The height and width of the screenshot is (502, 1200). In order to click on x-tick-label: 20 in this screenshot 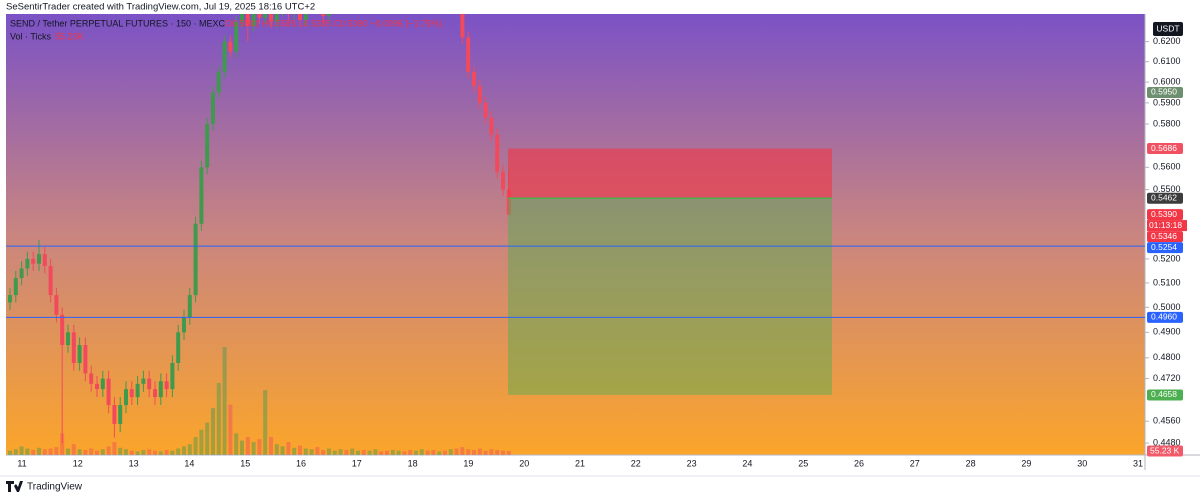, I will do `click(524, 463)`.